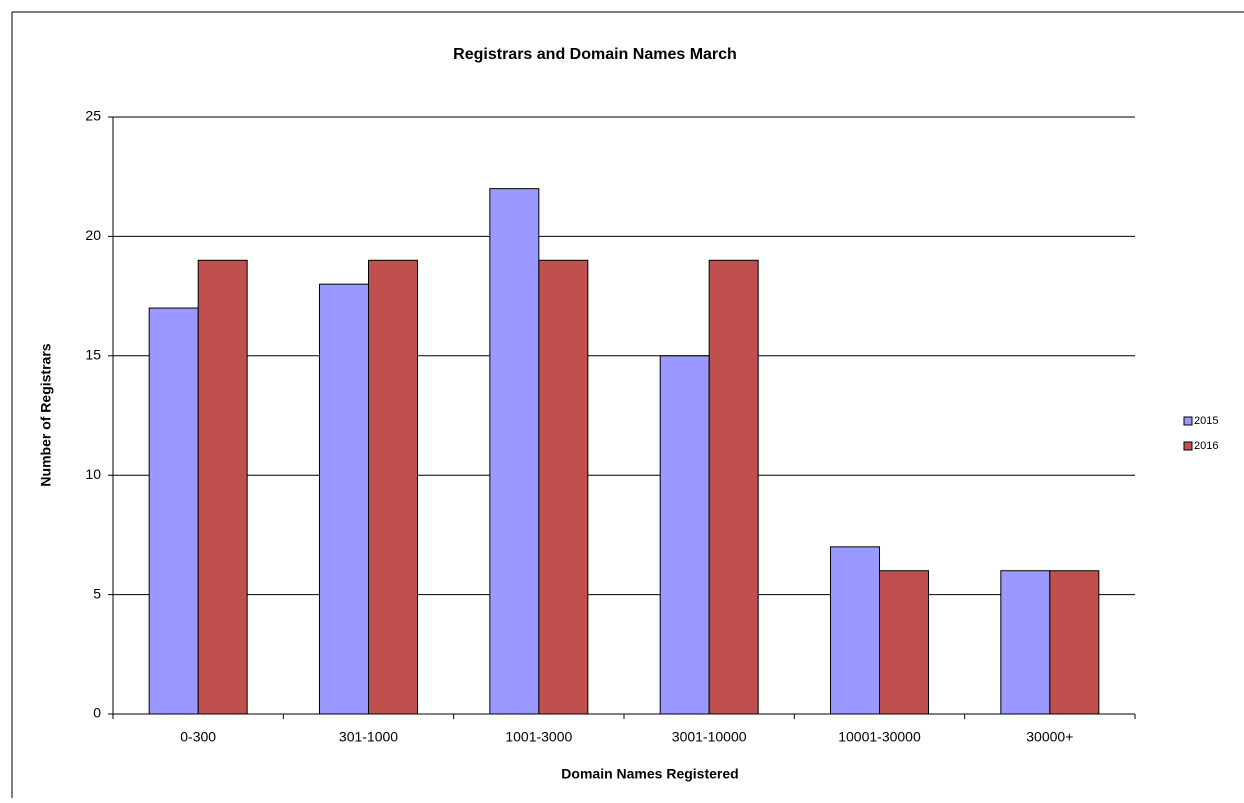  Describe the element at coordinates (368, 737) in the screenshot. I see `x-tick-label: 301-1000` at that location.